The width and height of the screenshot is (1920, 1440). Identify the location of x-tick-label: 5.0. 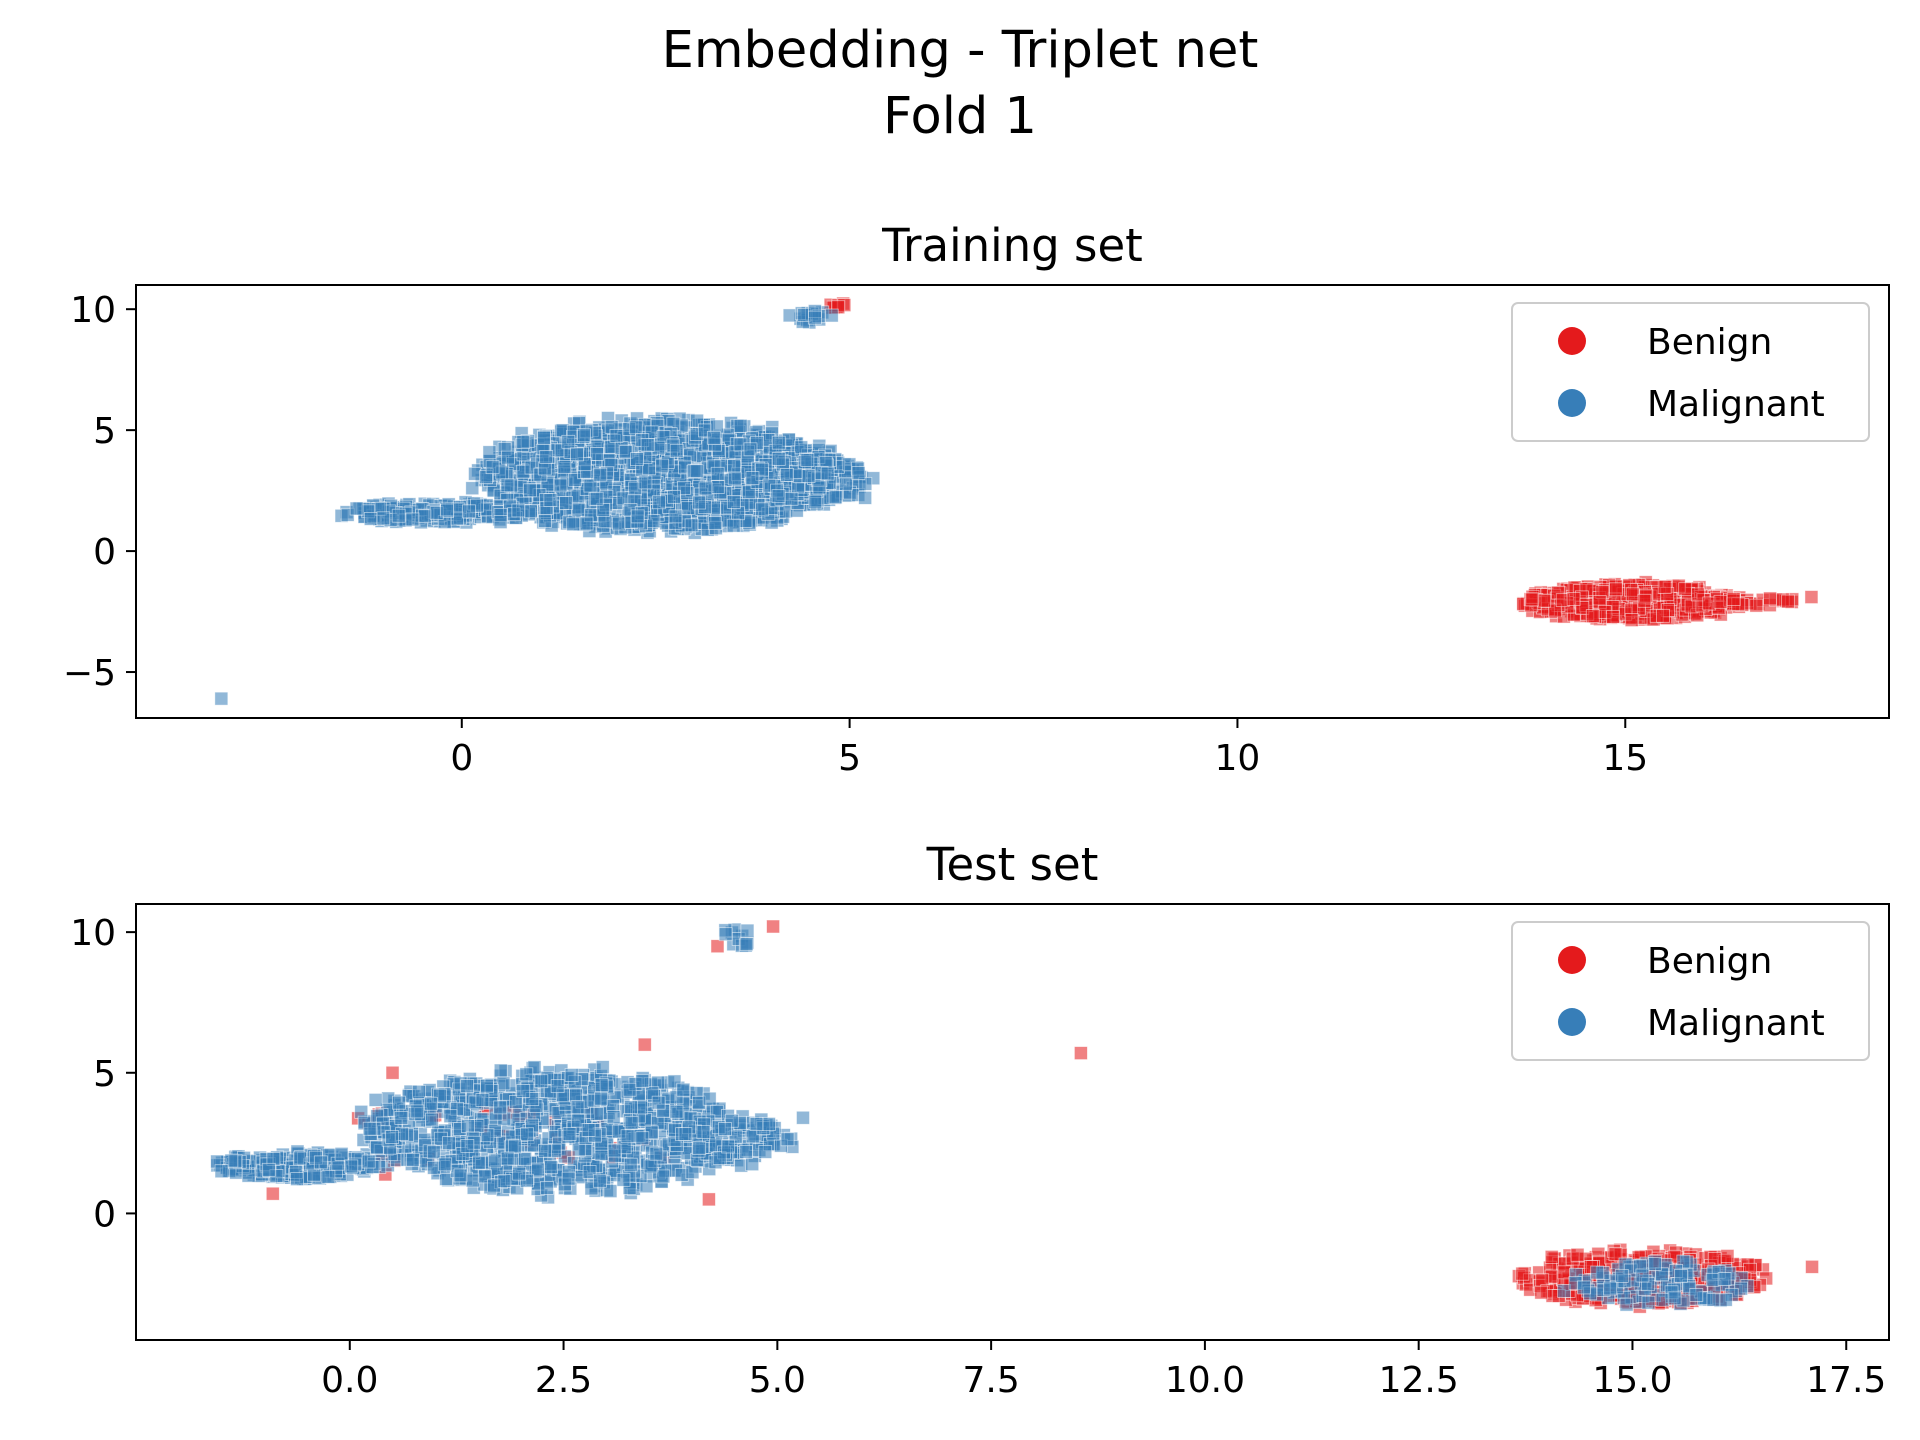
(777, 1380).